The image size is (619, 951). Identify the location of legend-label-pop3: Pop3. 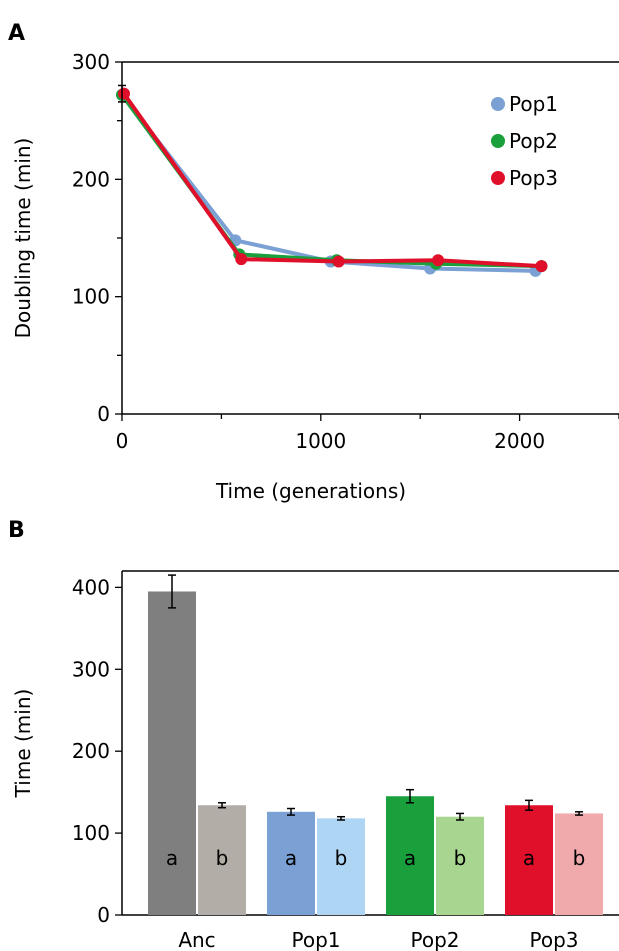
(533, 178).